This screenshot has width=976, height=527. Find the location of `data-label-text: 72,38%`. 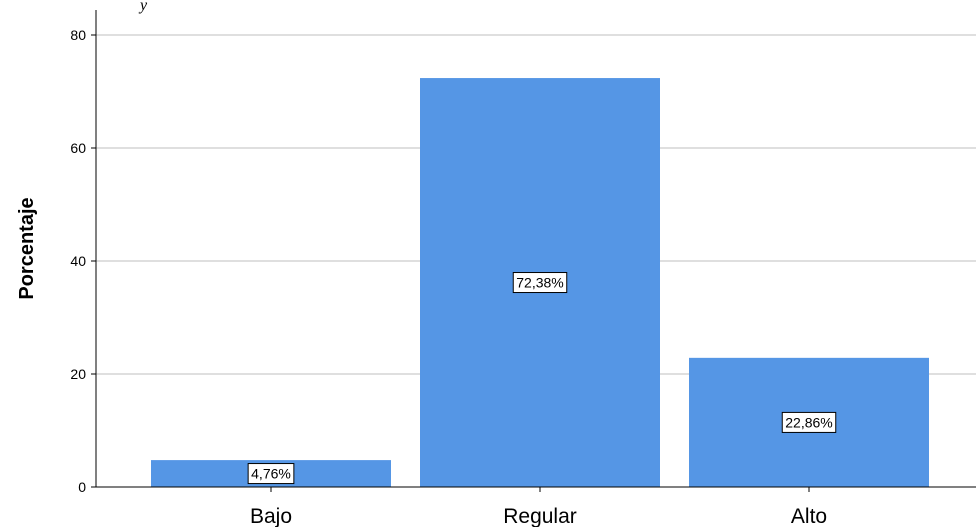

data-label-text: 72,38% is located at coordinates (539, 283).